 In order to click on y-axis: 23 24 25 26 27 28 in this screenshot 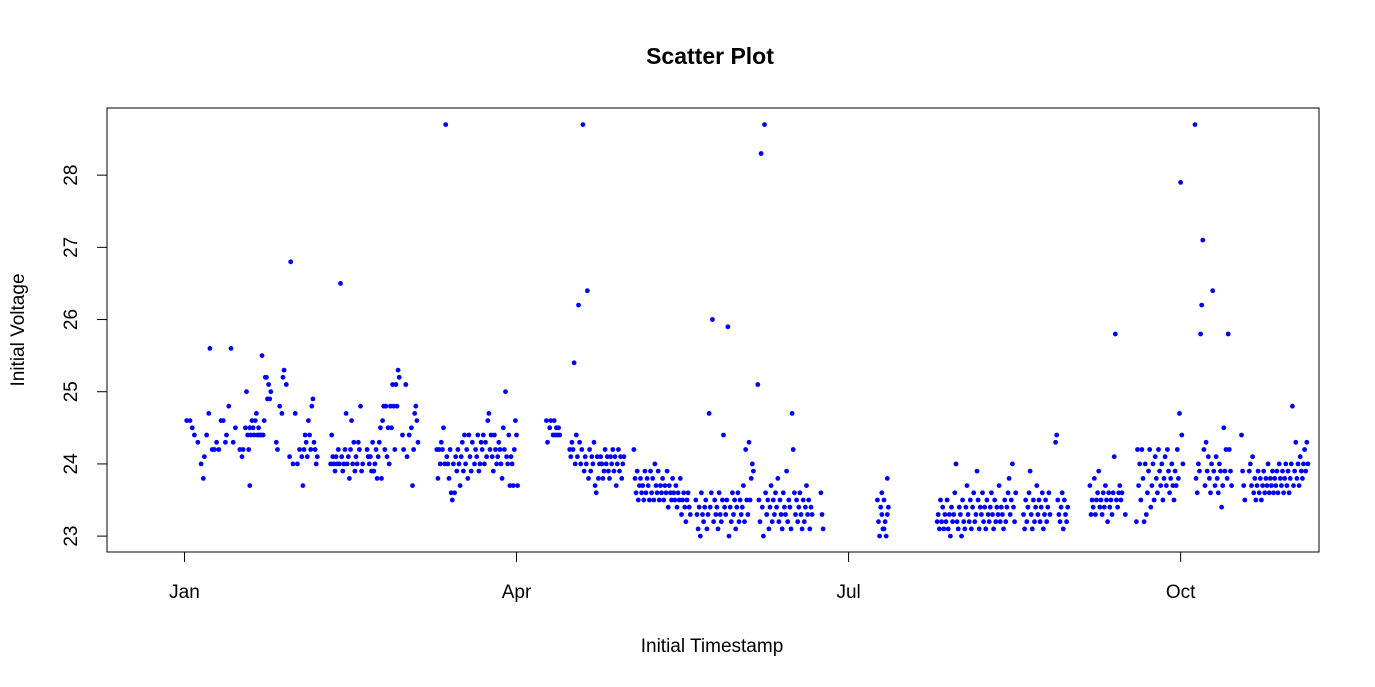, I will do `click(84, 356)`.